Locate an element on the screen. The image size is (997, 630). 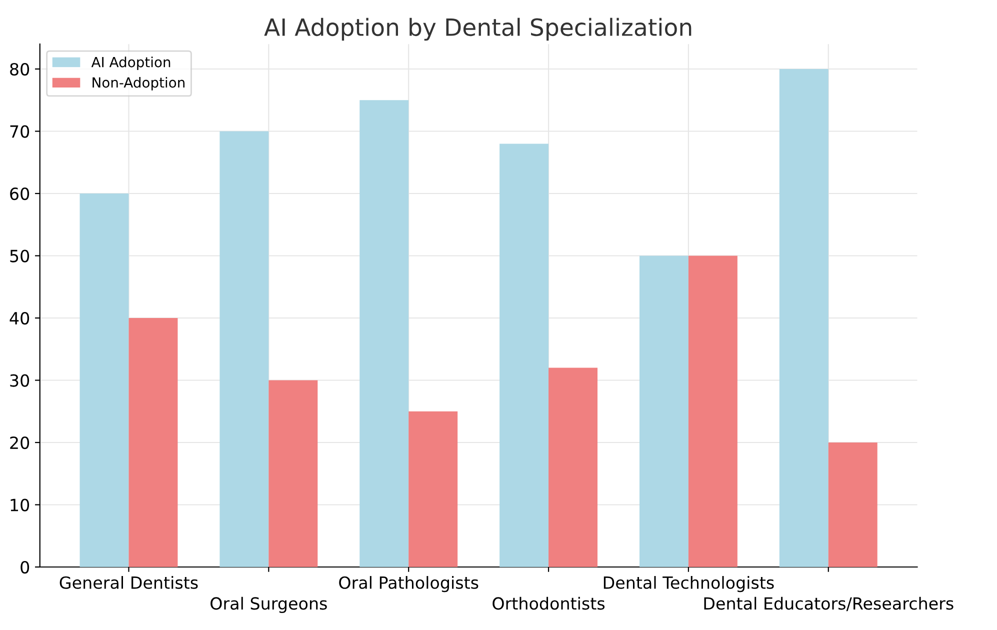
y-tick-label: 40 is located at coordinates (20, 318).